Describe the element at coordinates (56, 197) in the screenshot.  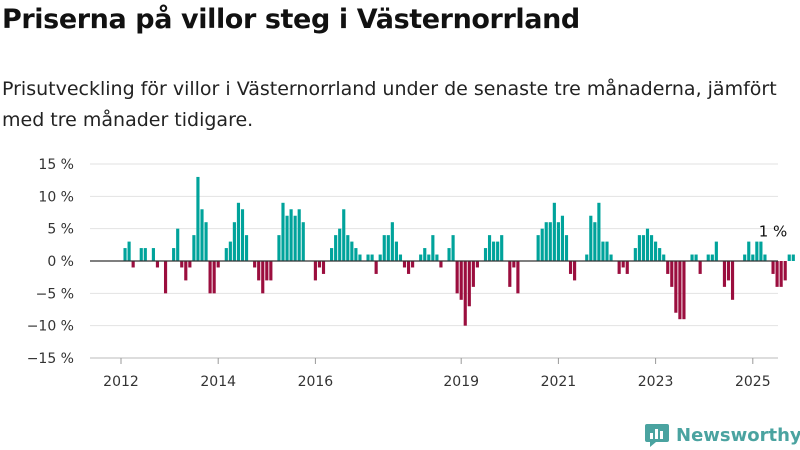
I see `y-tick-label: 10 %` at that location.